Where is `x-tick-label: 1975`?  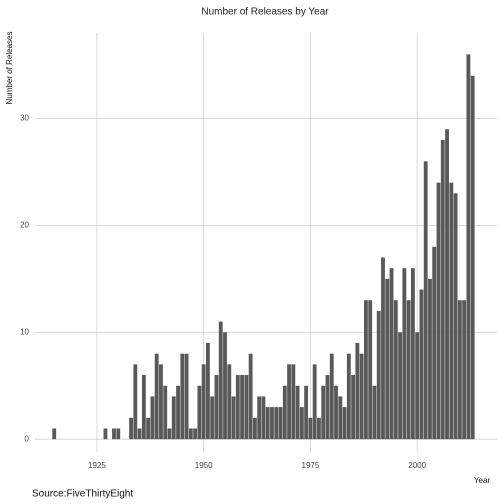 x-tick-label: 1975 is located at coordinates (311, 465).